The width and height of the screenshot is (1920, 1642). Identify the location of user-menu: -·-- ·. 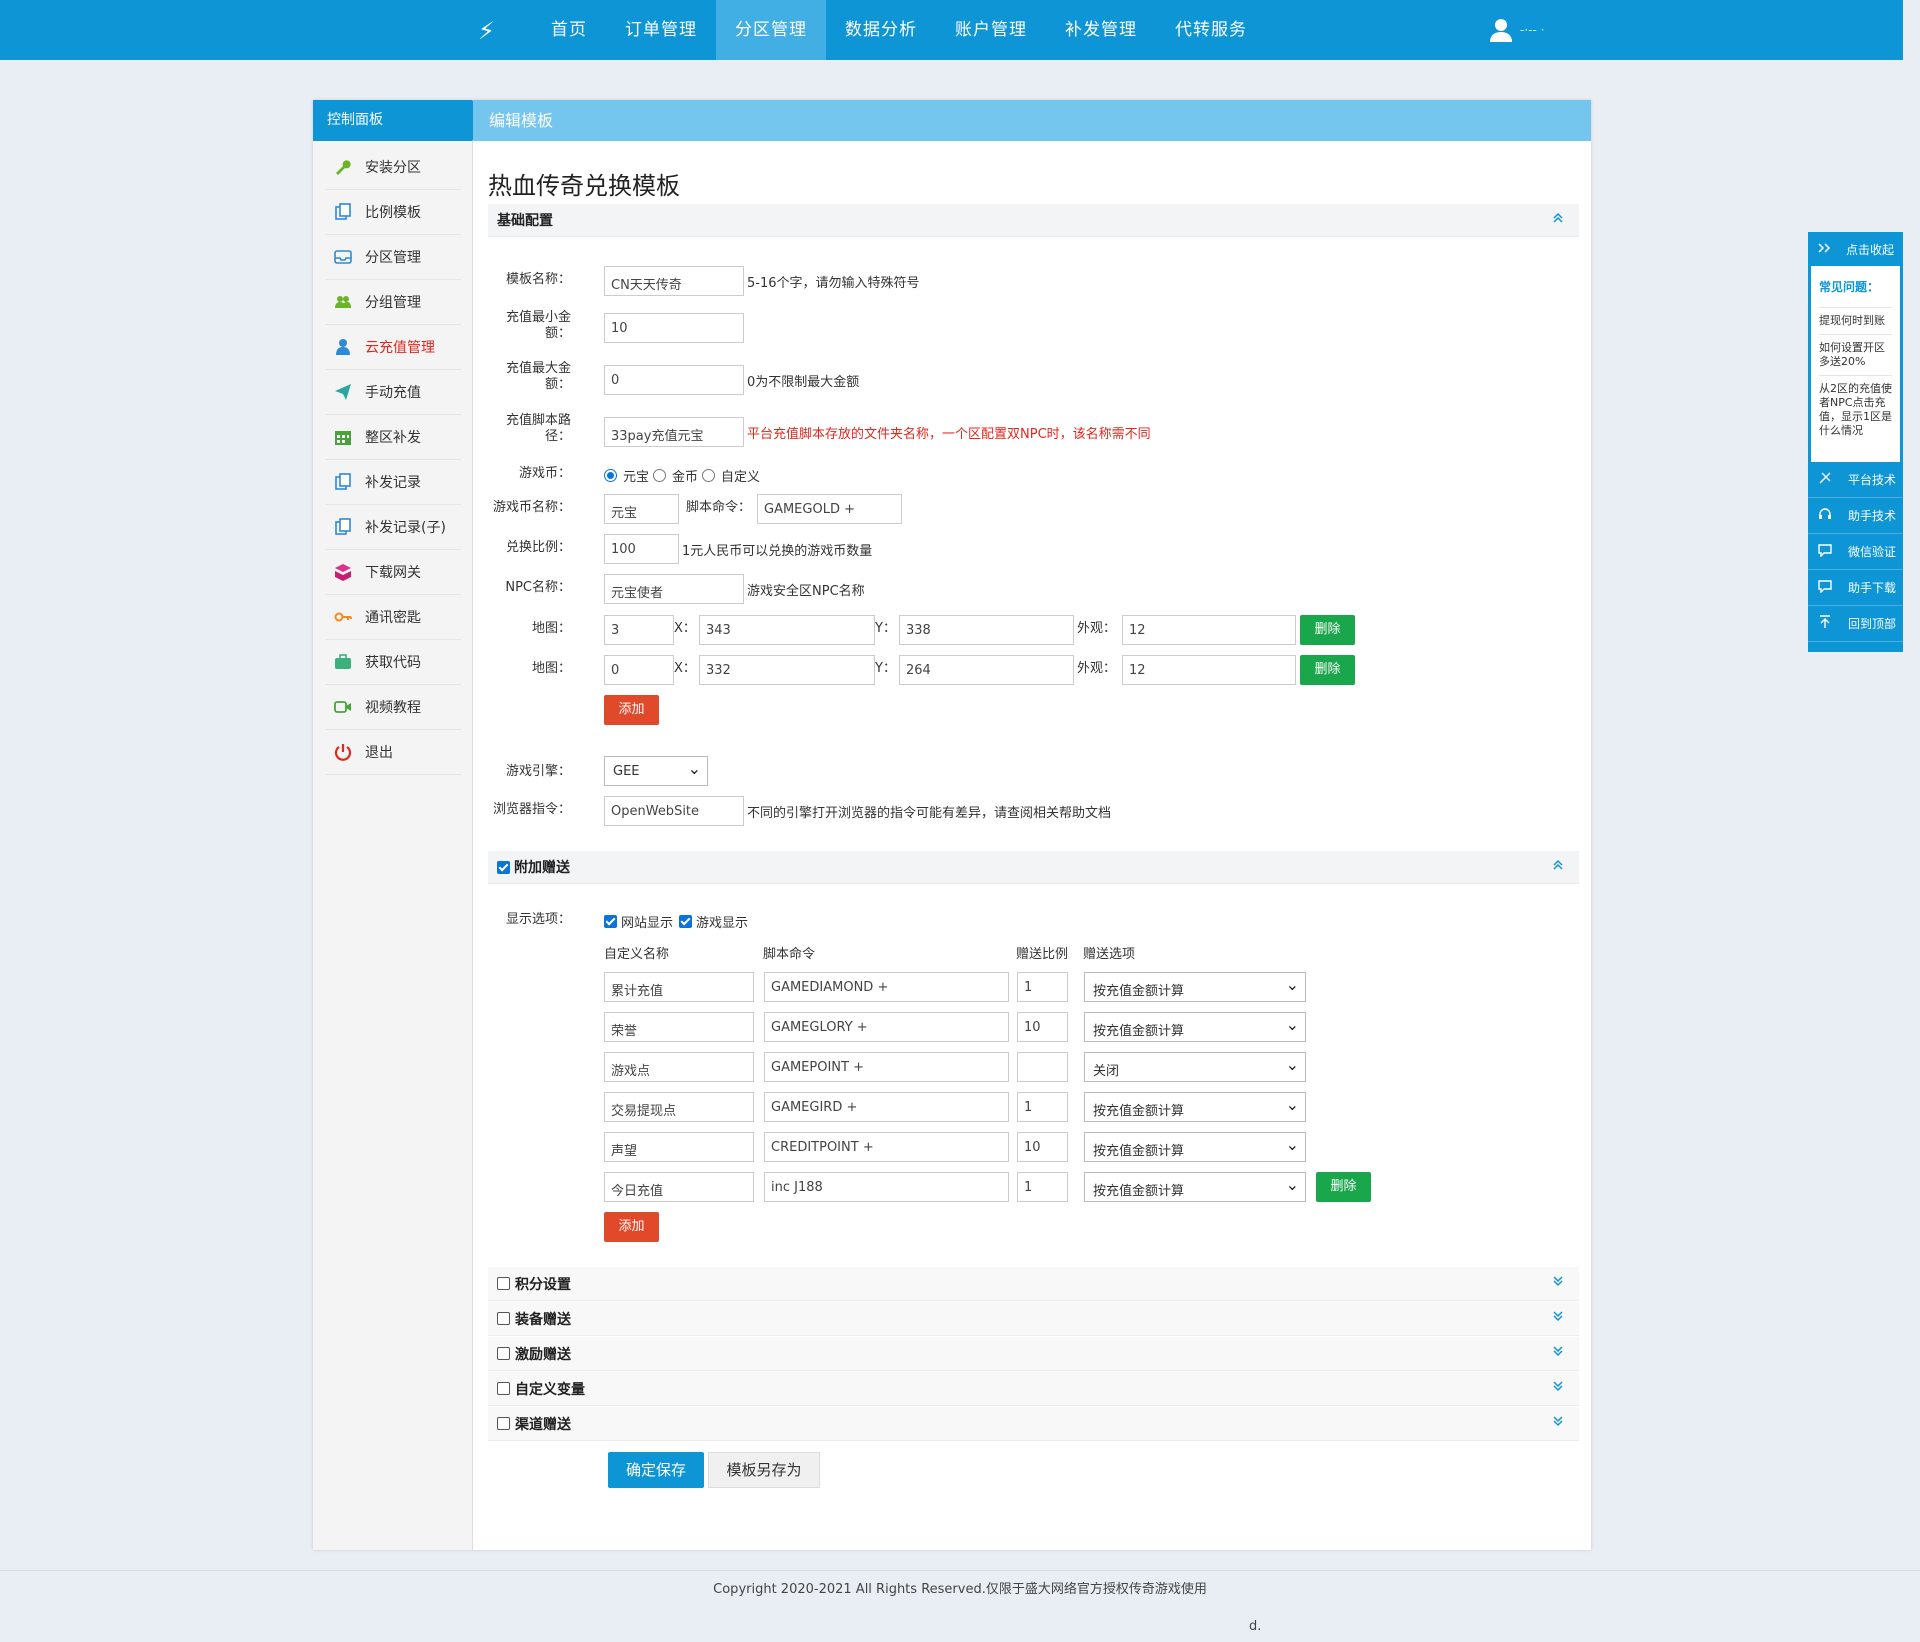
(1517, 30).